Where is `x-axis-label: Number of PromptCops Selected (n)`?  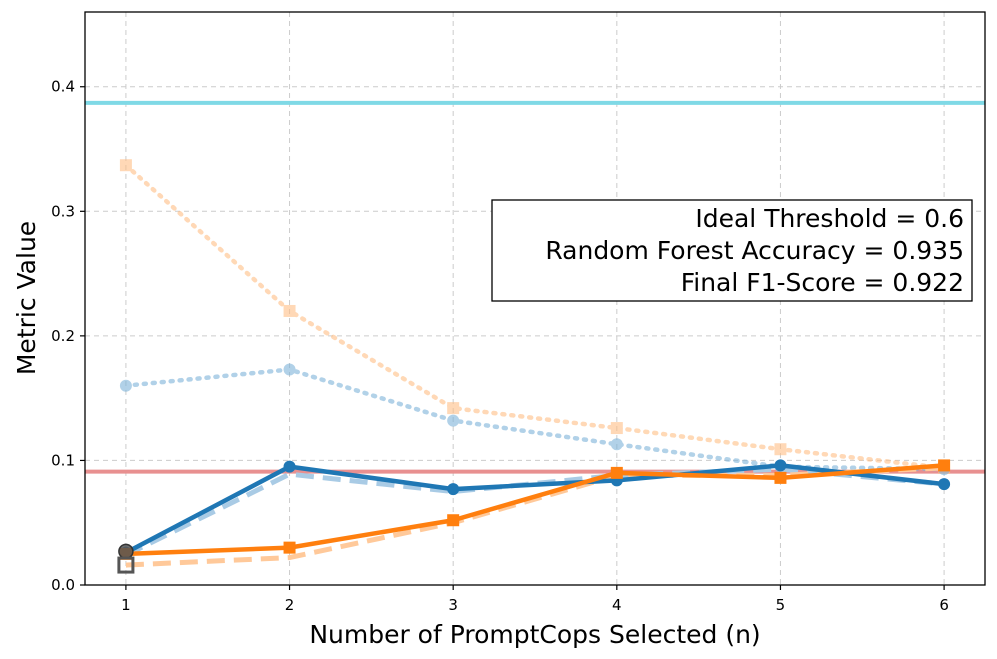 x-axis-label: Number of PromptCops Selected (n) is located at coordinates (534, 634).